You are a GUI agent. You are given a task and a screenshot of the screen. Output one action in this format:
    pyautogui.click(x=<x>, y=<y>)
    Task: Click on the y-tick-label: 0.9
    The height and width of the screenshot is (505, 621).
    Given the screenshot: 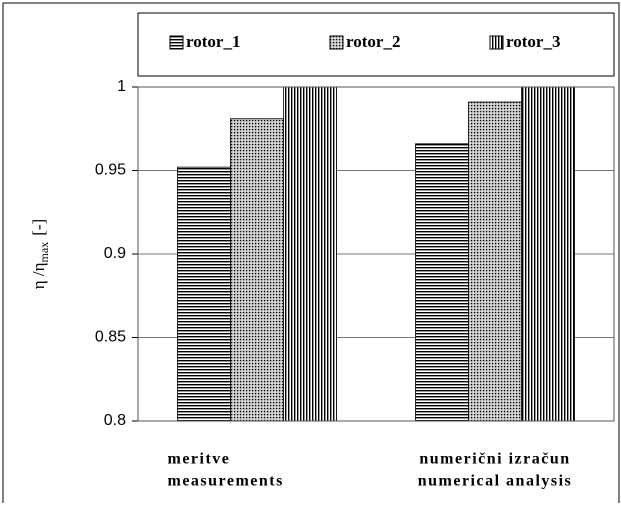 What is the action you would take?
    pyautogui.click(x=115, y=253)
    